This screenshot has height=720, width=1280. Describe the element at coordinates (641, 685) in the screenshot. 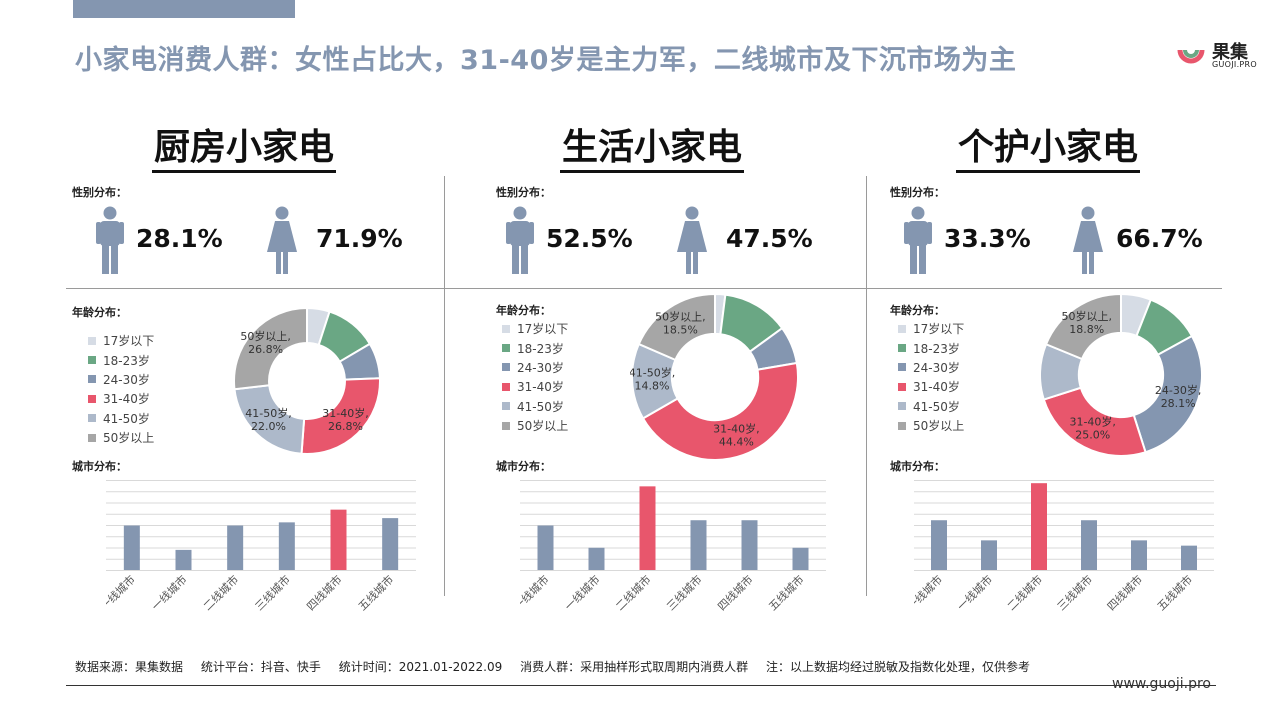

I see `footer-rule` at that location.